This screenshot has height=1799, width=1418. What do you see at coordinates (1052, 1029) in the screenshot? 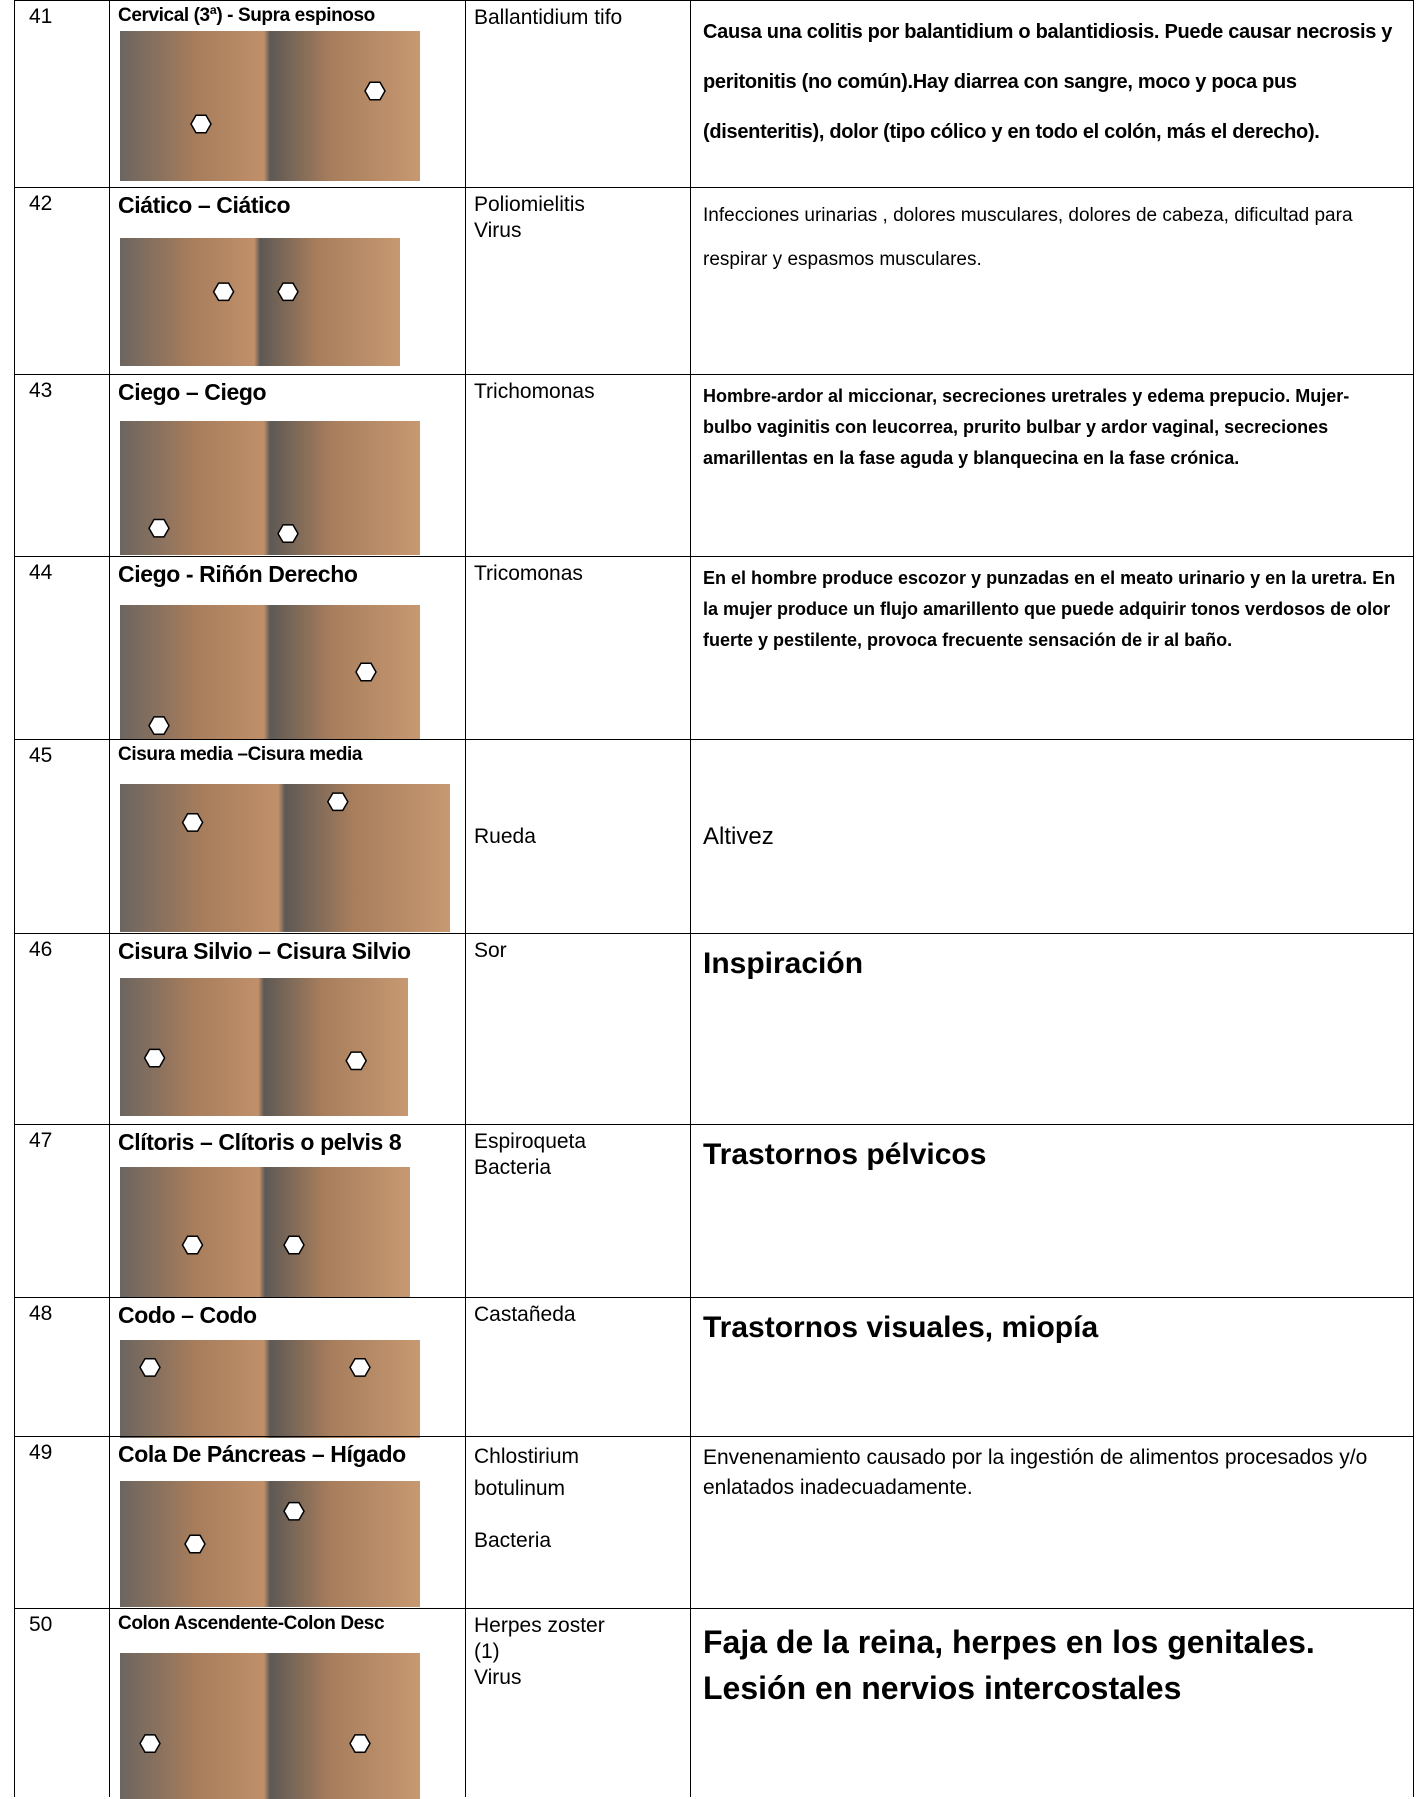
I see `description: Inspiración` at bounding box center [1052, 1029].